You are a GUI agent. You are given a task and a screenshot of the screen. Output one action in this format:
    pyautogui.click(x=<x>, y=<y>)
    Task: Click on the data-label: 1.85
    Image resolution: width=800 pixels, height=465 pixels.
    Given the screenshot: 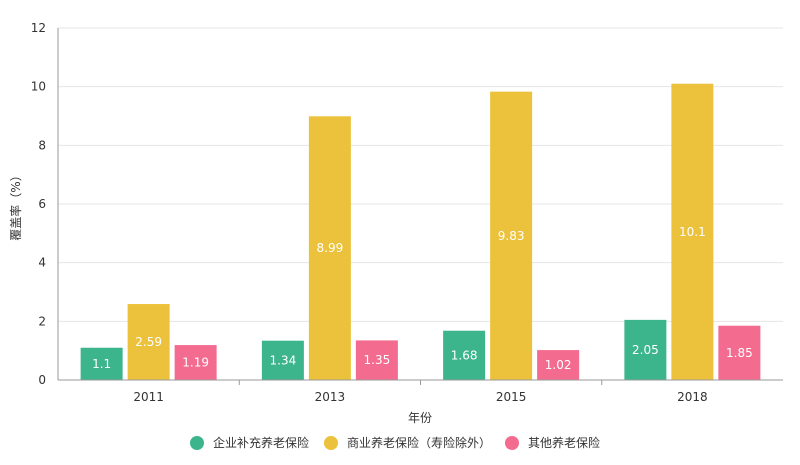 What is the action you would take?
    pyautogui.click(x=739, y=353)
    